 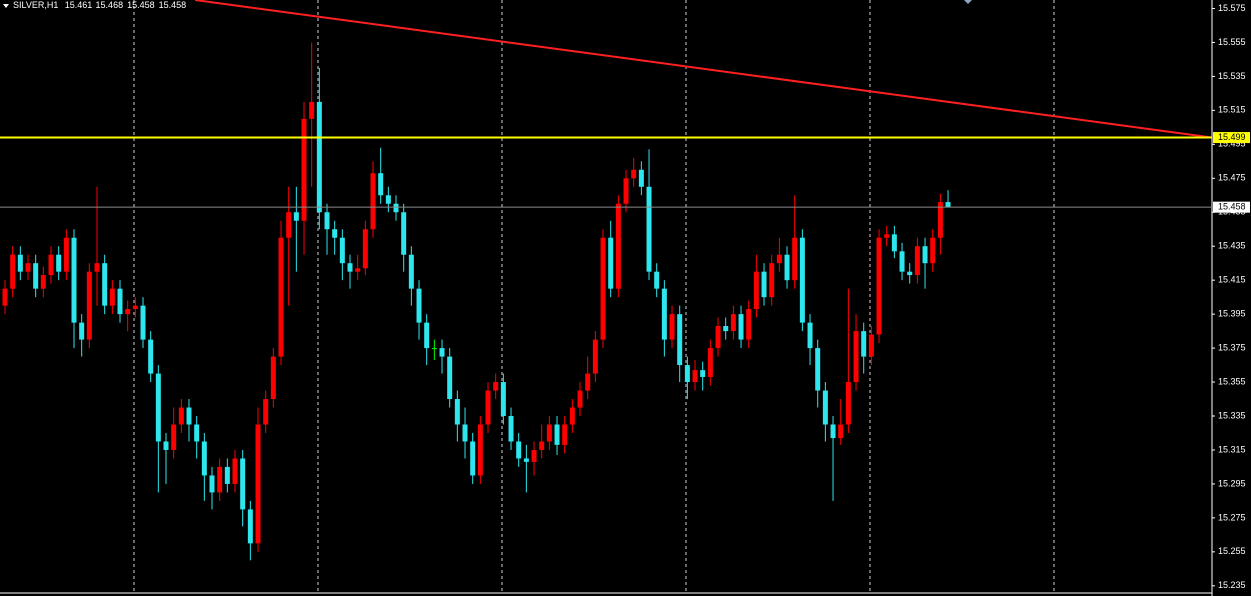 I want to click on y-tick-label: 15.235, so click(x=1232, y=585).